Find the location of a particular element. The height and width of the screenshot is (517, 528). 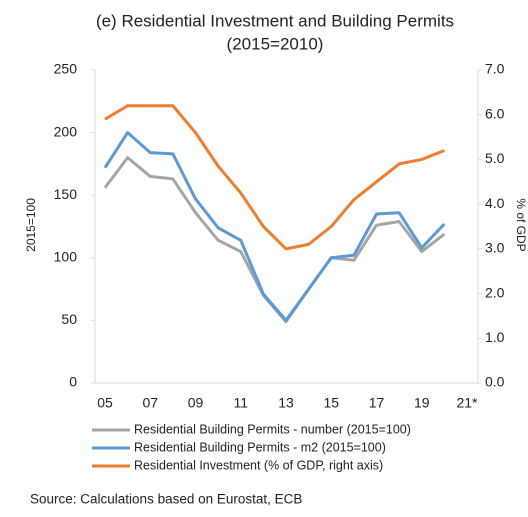

y2-tick-label: 2.0 is located at coordinates (495, 292).